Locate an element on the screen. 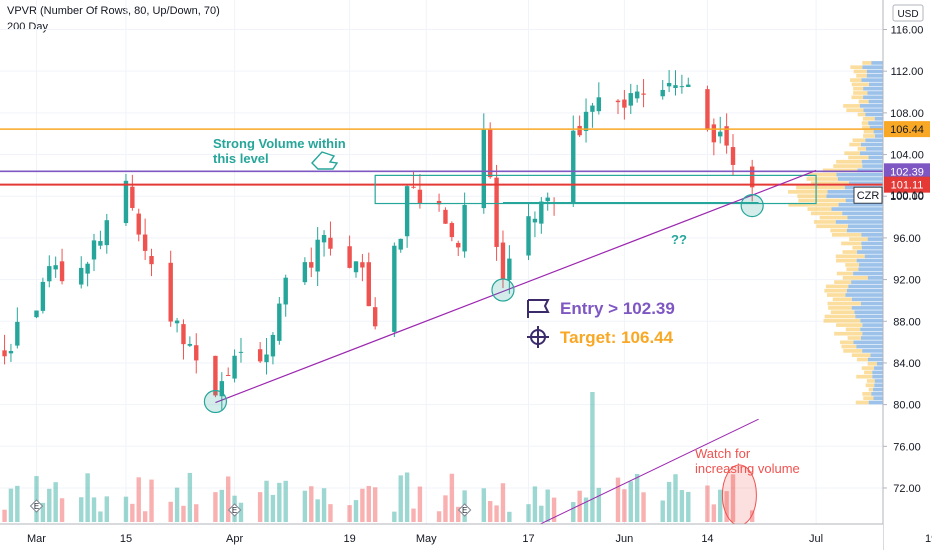 The height and width of the screenshot is (550, 932). x-tick-label: May is located at coordinates (426, 539).